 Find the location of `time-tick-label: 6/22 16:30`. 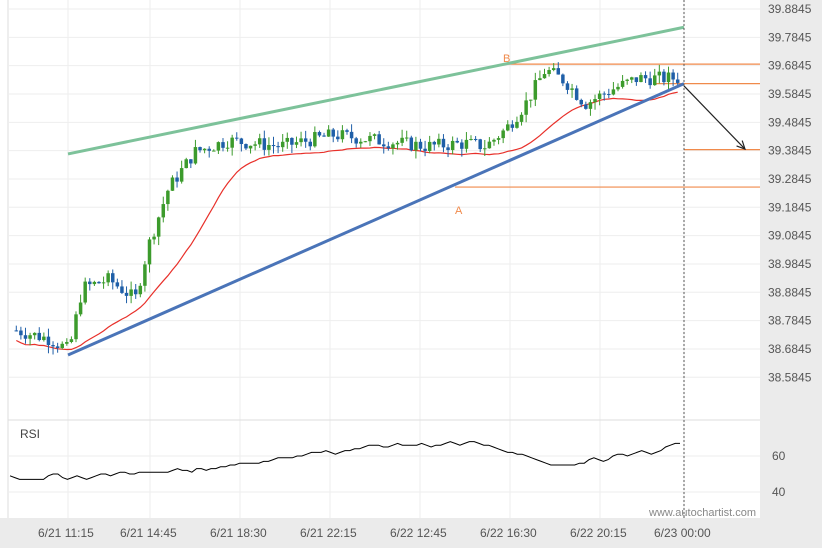

time-tick-label: 6/22 16:30 is located at coordinates (508, 533).